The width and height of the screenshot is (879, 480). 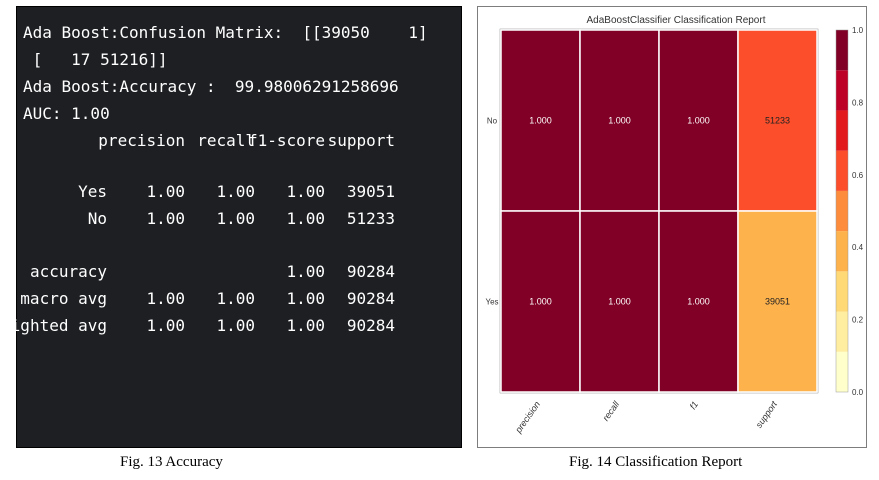 What do you see at coordinates (53, 325) in the screenshot?
I see `report-row-label: weighted avg` at bounding box center [53, 325].